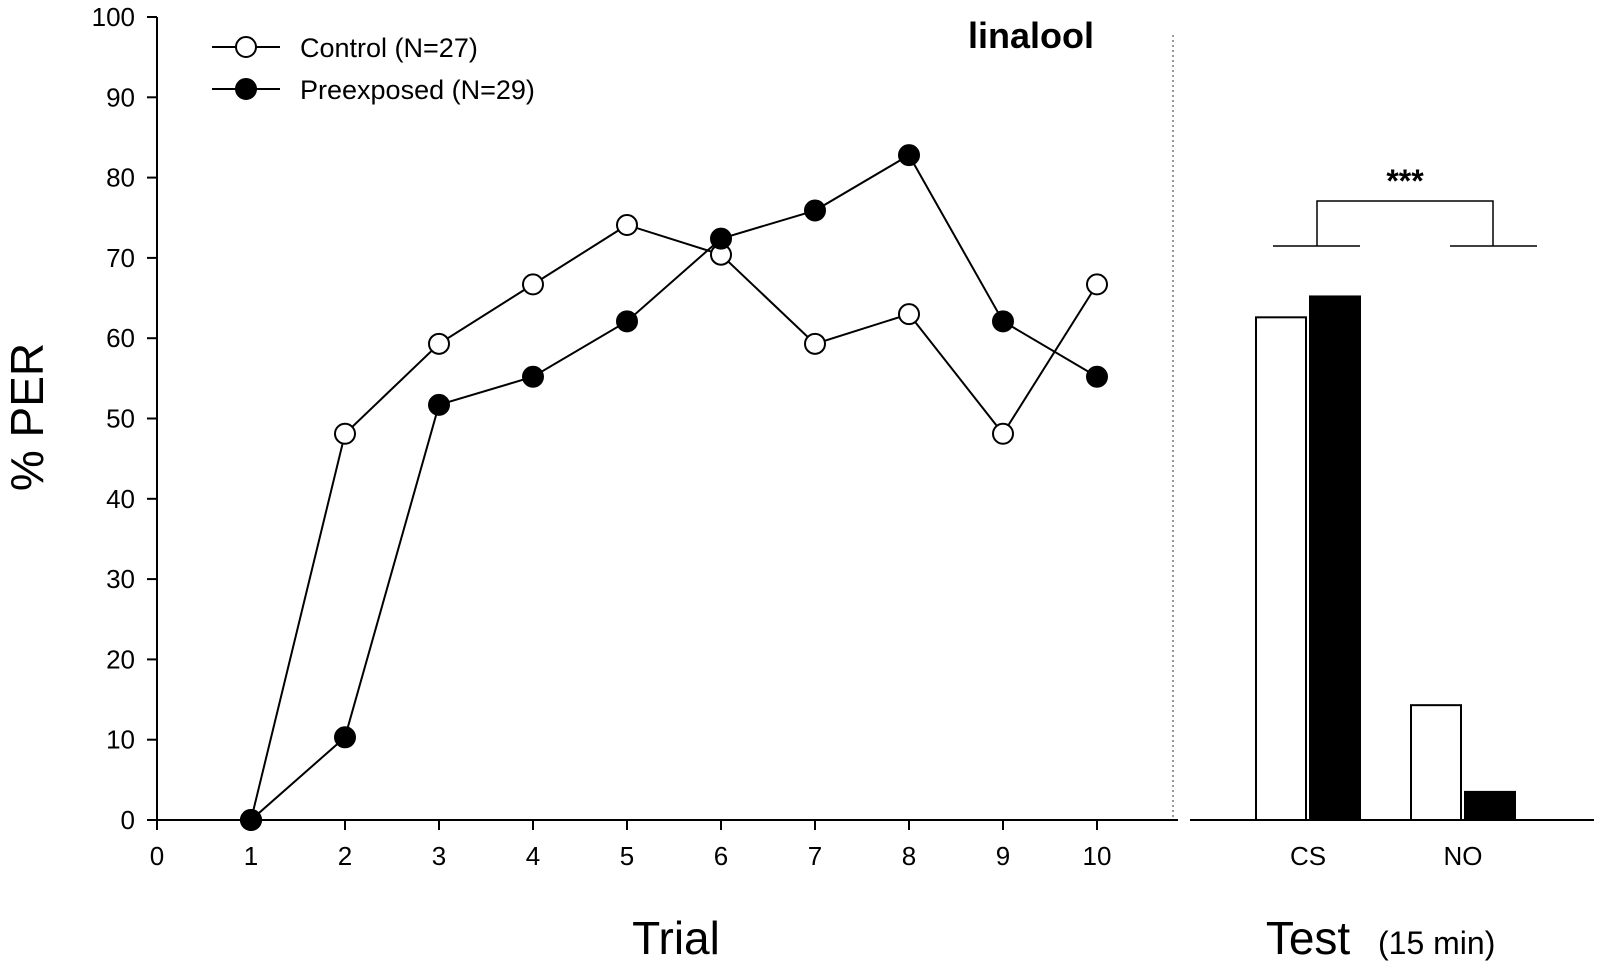 Image resolution: width=1624 pixels, height=966 pixels. What do you see at coordinates (128, 820) in the screenshot?
I see `y-tick-label: 0` at bounding box center [128, 820].